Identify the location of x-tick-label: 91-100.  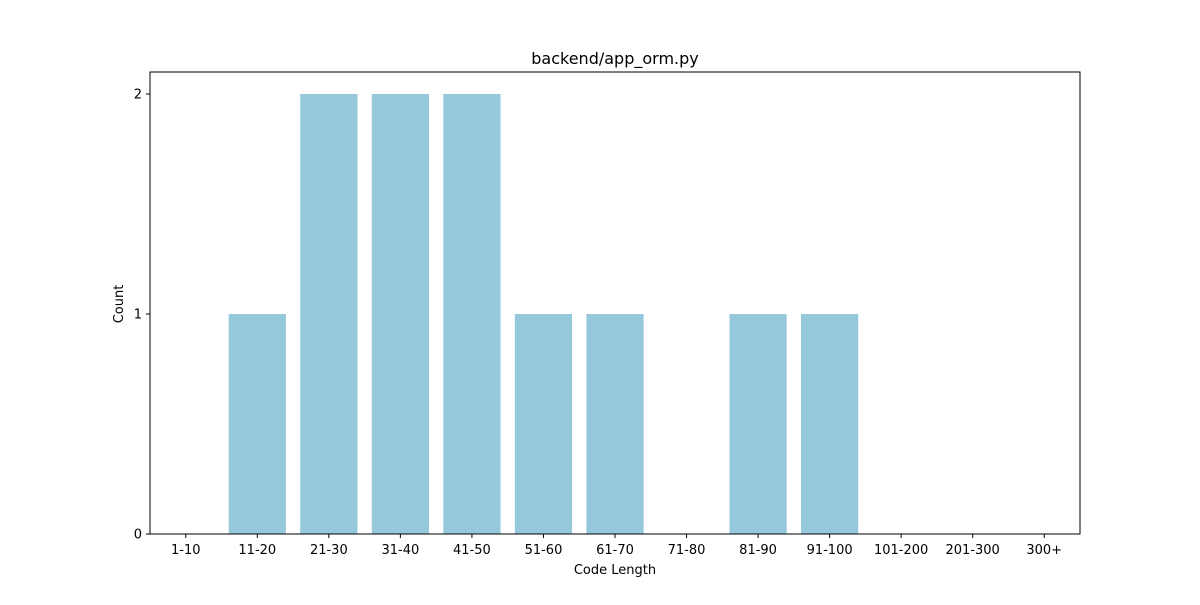
(830, 550).